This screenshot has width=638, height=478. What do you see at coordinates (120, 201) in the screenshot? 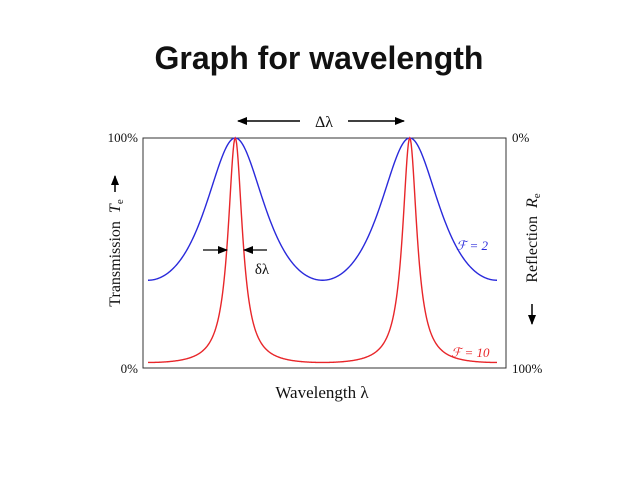
I see `left-axis-label-sub: e` at bounding box center [120, 201].